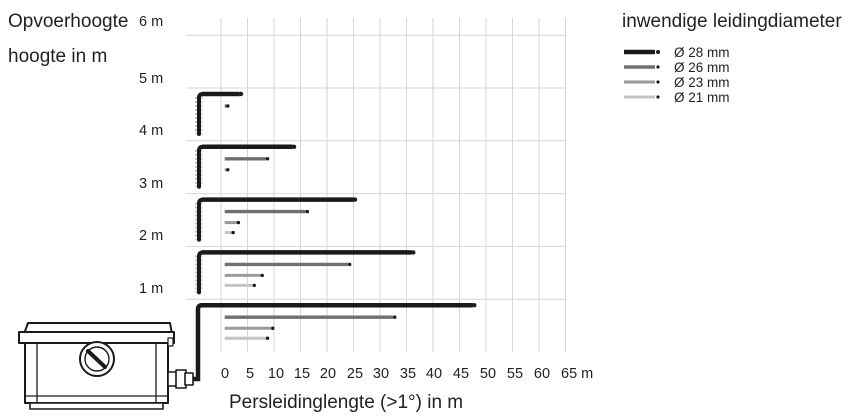  Describe the element at coordinates (151, 236) in the screenshot. I see `y-tick-label: 2 m` at that location.